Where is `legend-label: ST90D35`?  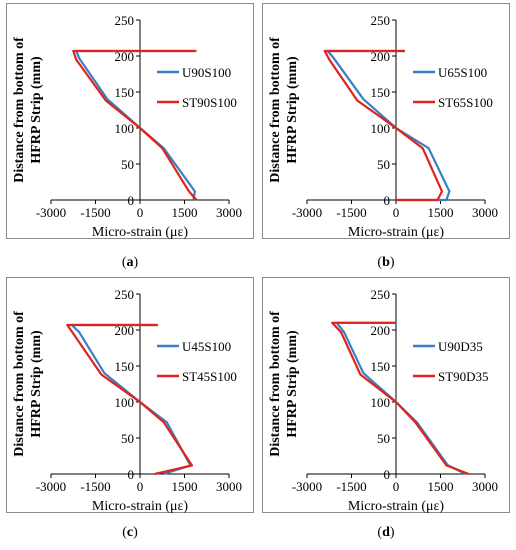
legend-label: ST90D35 is located at coordinates (463, 376).